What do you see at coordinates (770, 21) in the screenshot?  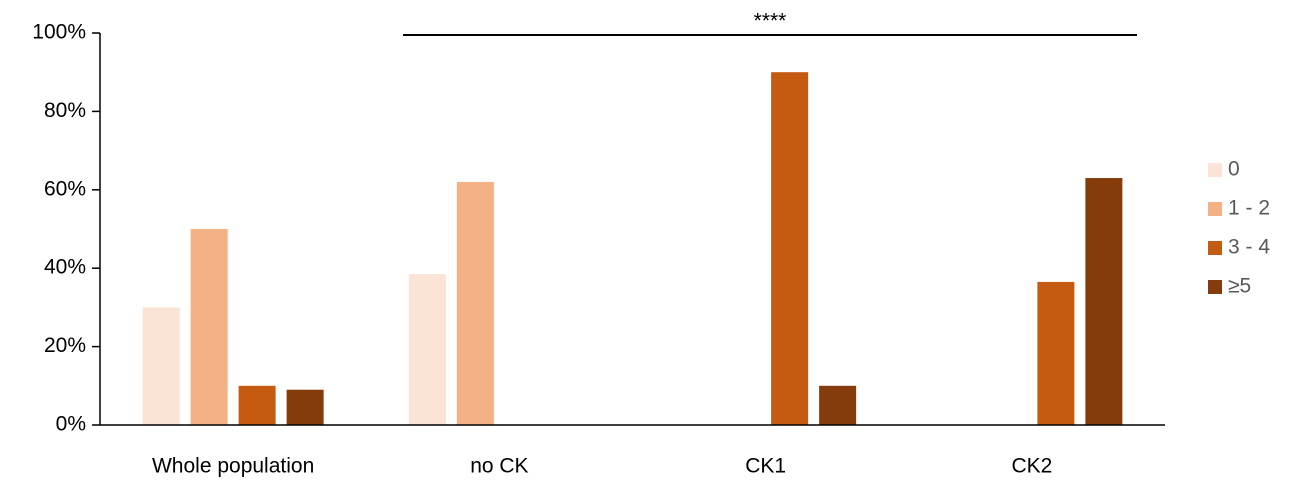 I see `annotation: ****` at bounding box center [770, 21].